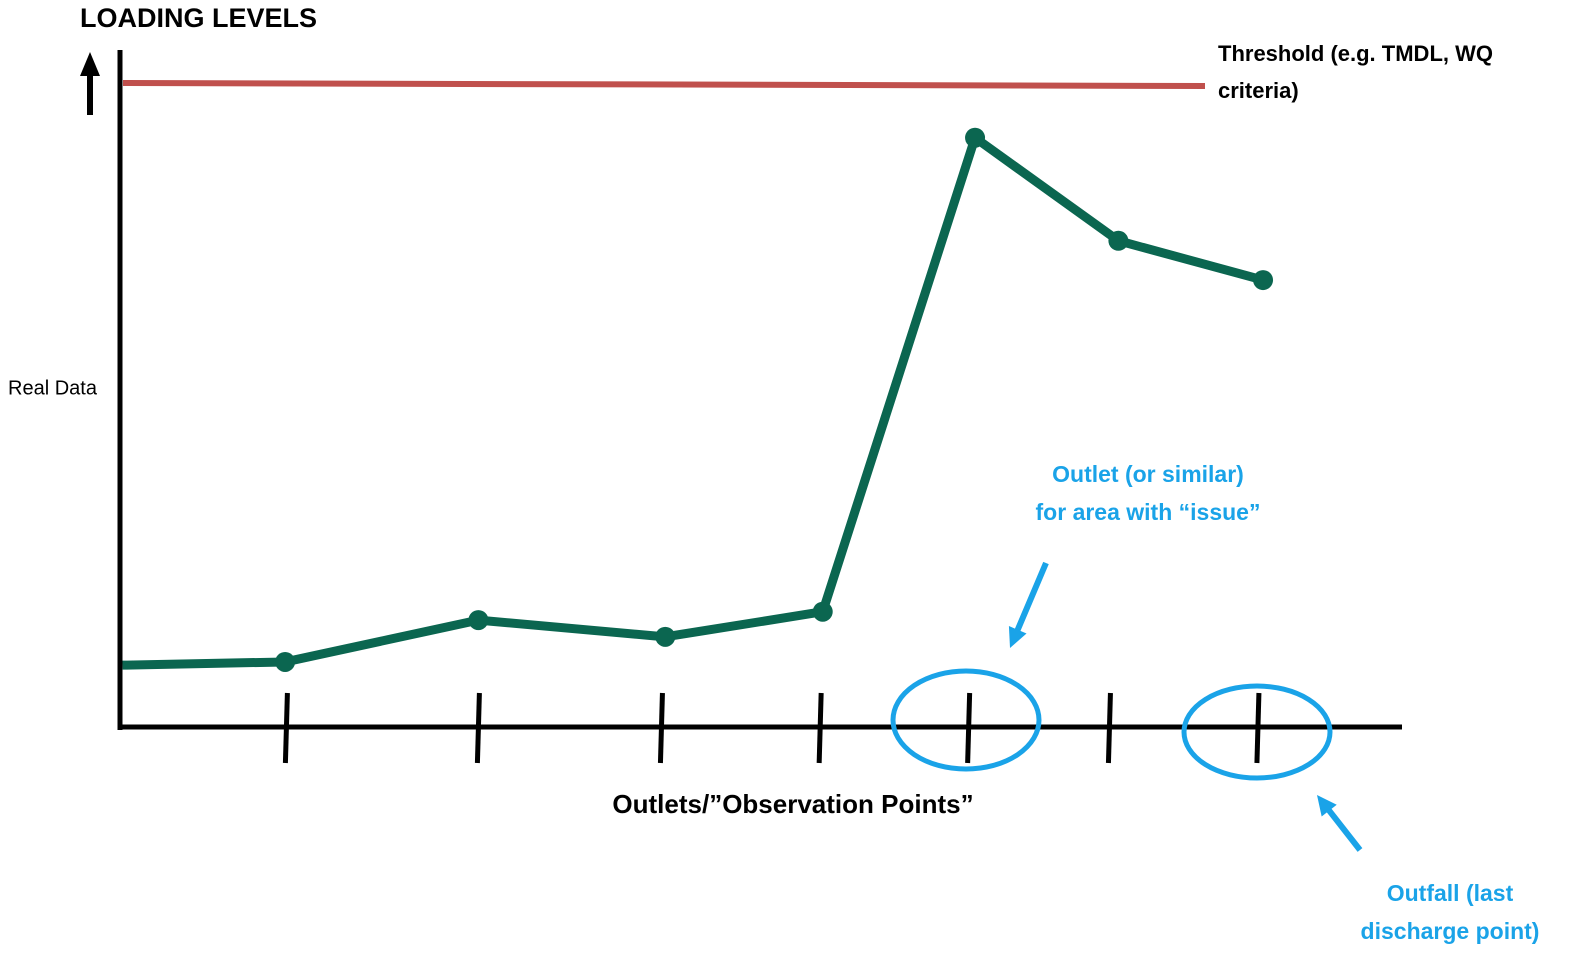 This screenshot has width=1595, height=965. What do you see at coordinates (90, 64) in the screenshot?
I see `y-arrow-head` at bounding box center [90, 64].